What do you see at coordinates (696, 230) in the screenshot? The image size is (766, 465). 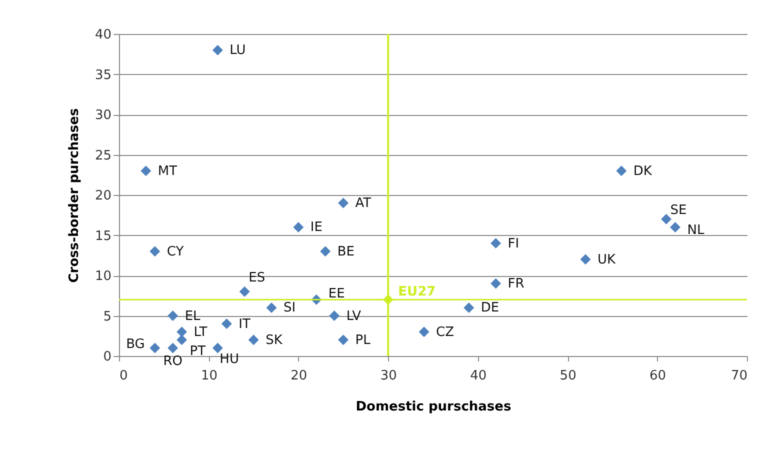 I see `annotation: NL` at bounding box center [696, 230].